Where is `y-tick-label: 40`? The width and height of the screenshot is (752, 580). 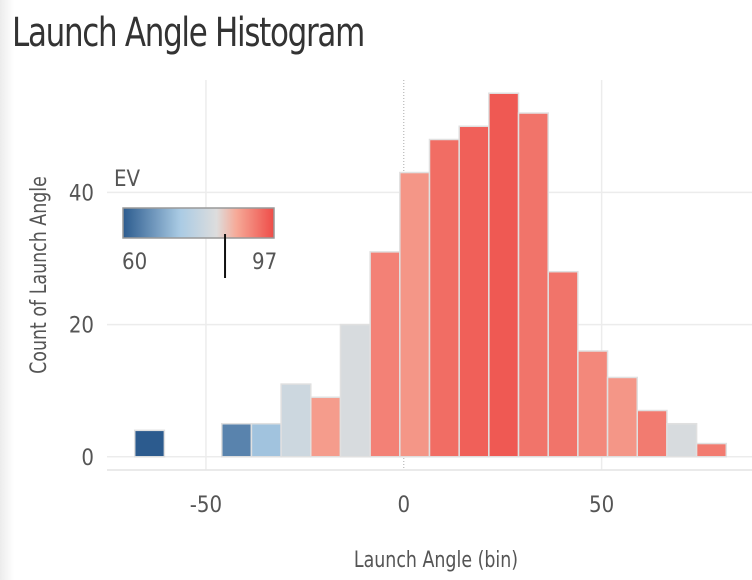
y-tick-label: 40 is located at coordinates (81, 193).